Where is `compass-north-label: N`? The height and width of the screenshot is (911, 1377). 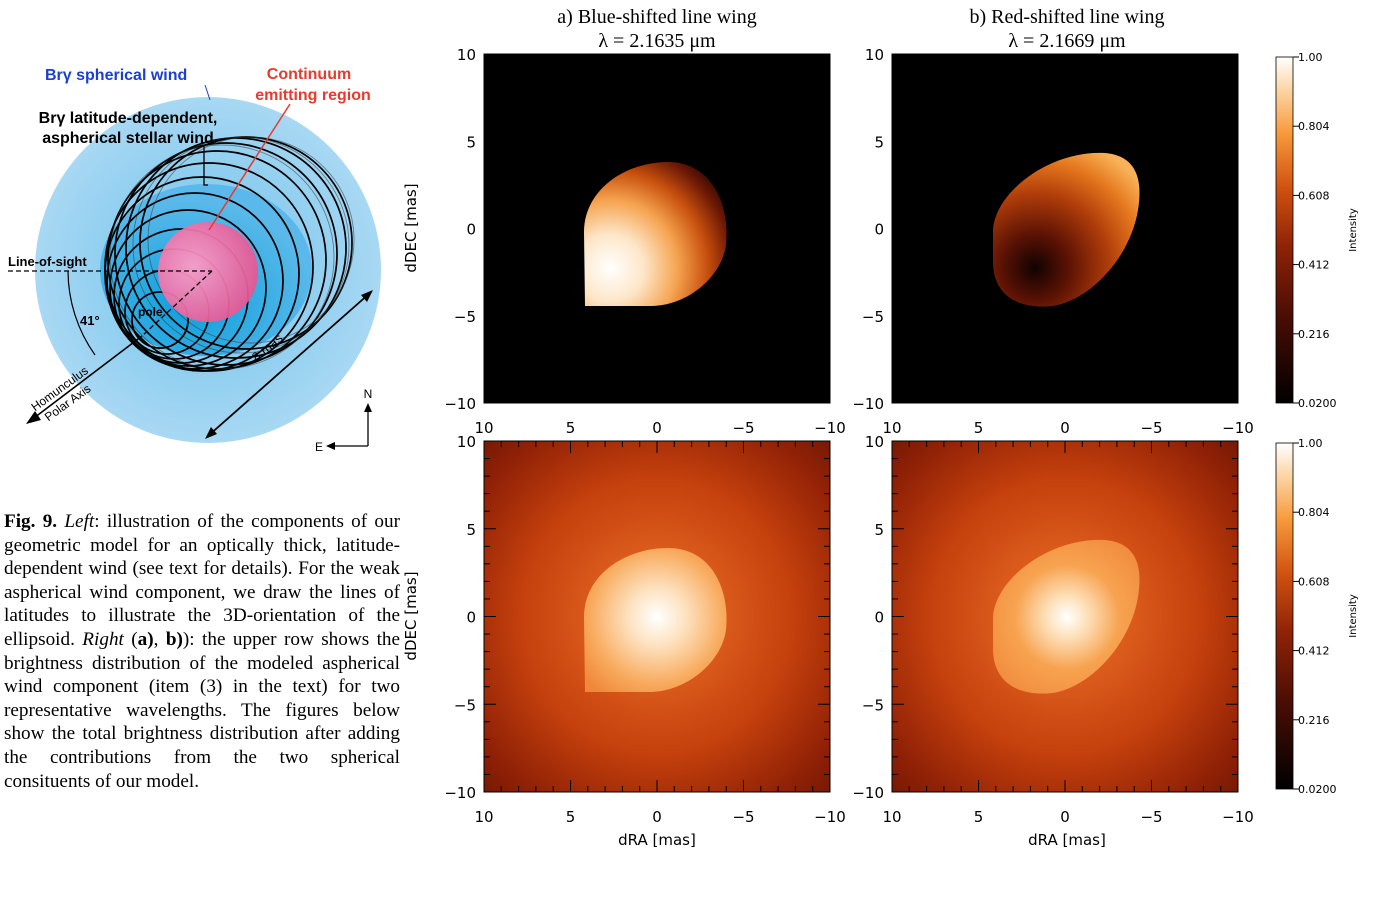 compass-north-label: N is located at coordinates (368, 394).